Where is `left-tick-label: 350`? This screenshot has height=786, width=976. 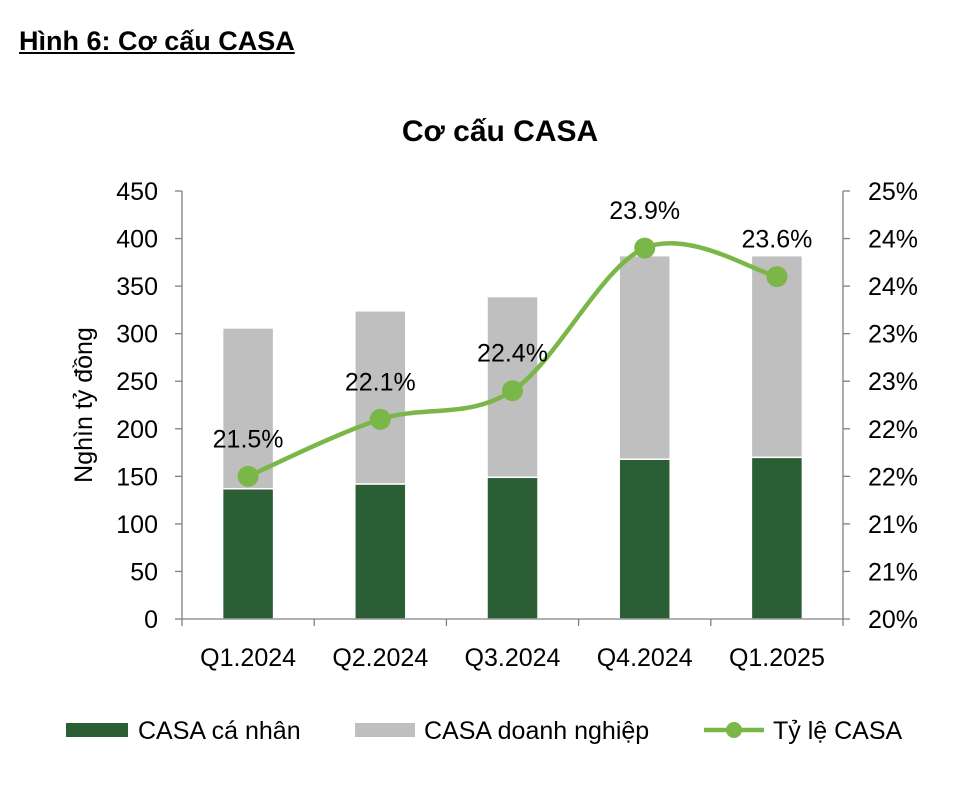
left-tick-label: 350 is located at coordinates (137, 287).